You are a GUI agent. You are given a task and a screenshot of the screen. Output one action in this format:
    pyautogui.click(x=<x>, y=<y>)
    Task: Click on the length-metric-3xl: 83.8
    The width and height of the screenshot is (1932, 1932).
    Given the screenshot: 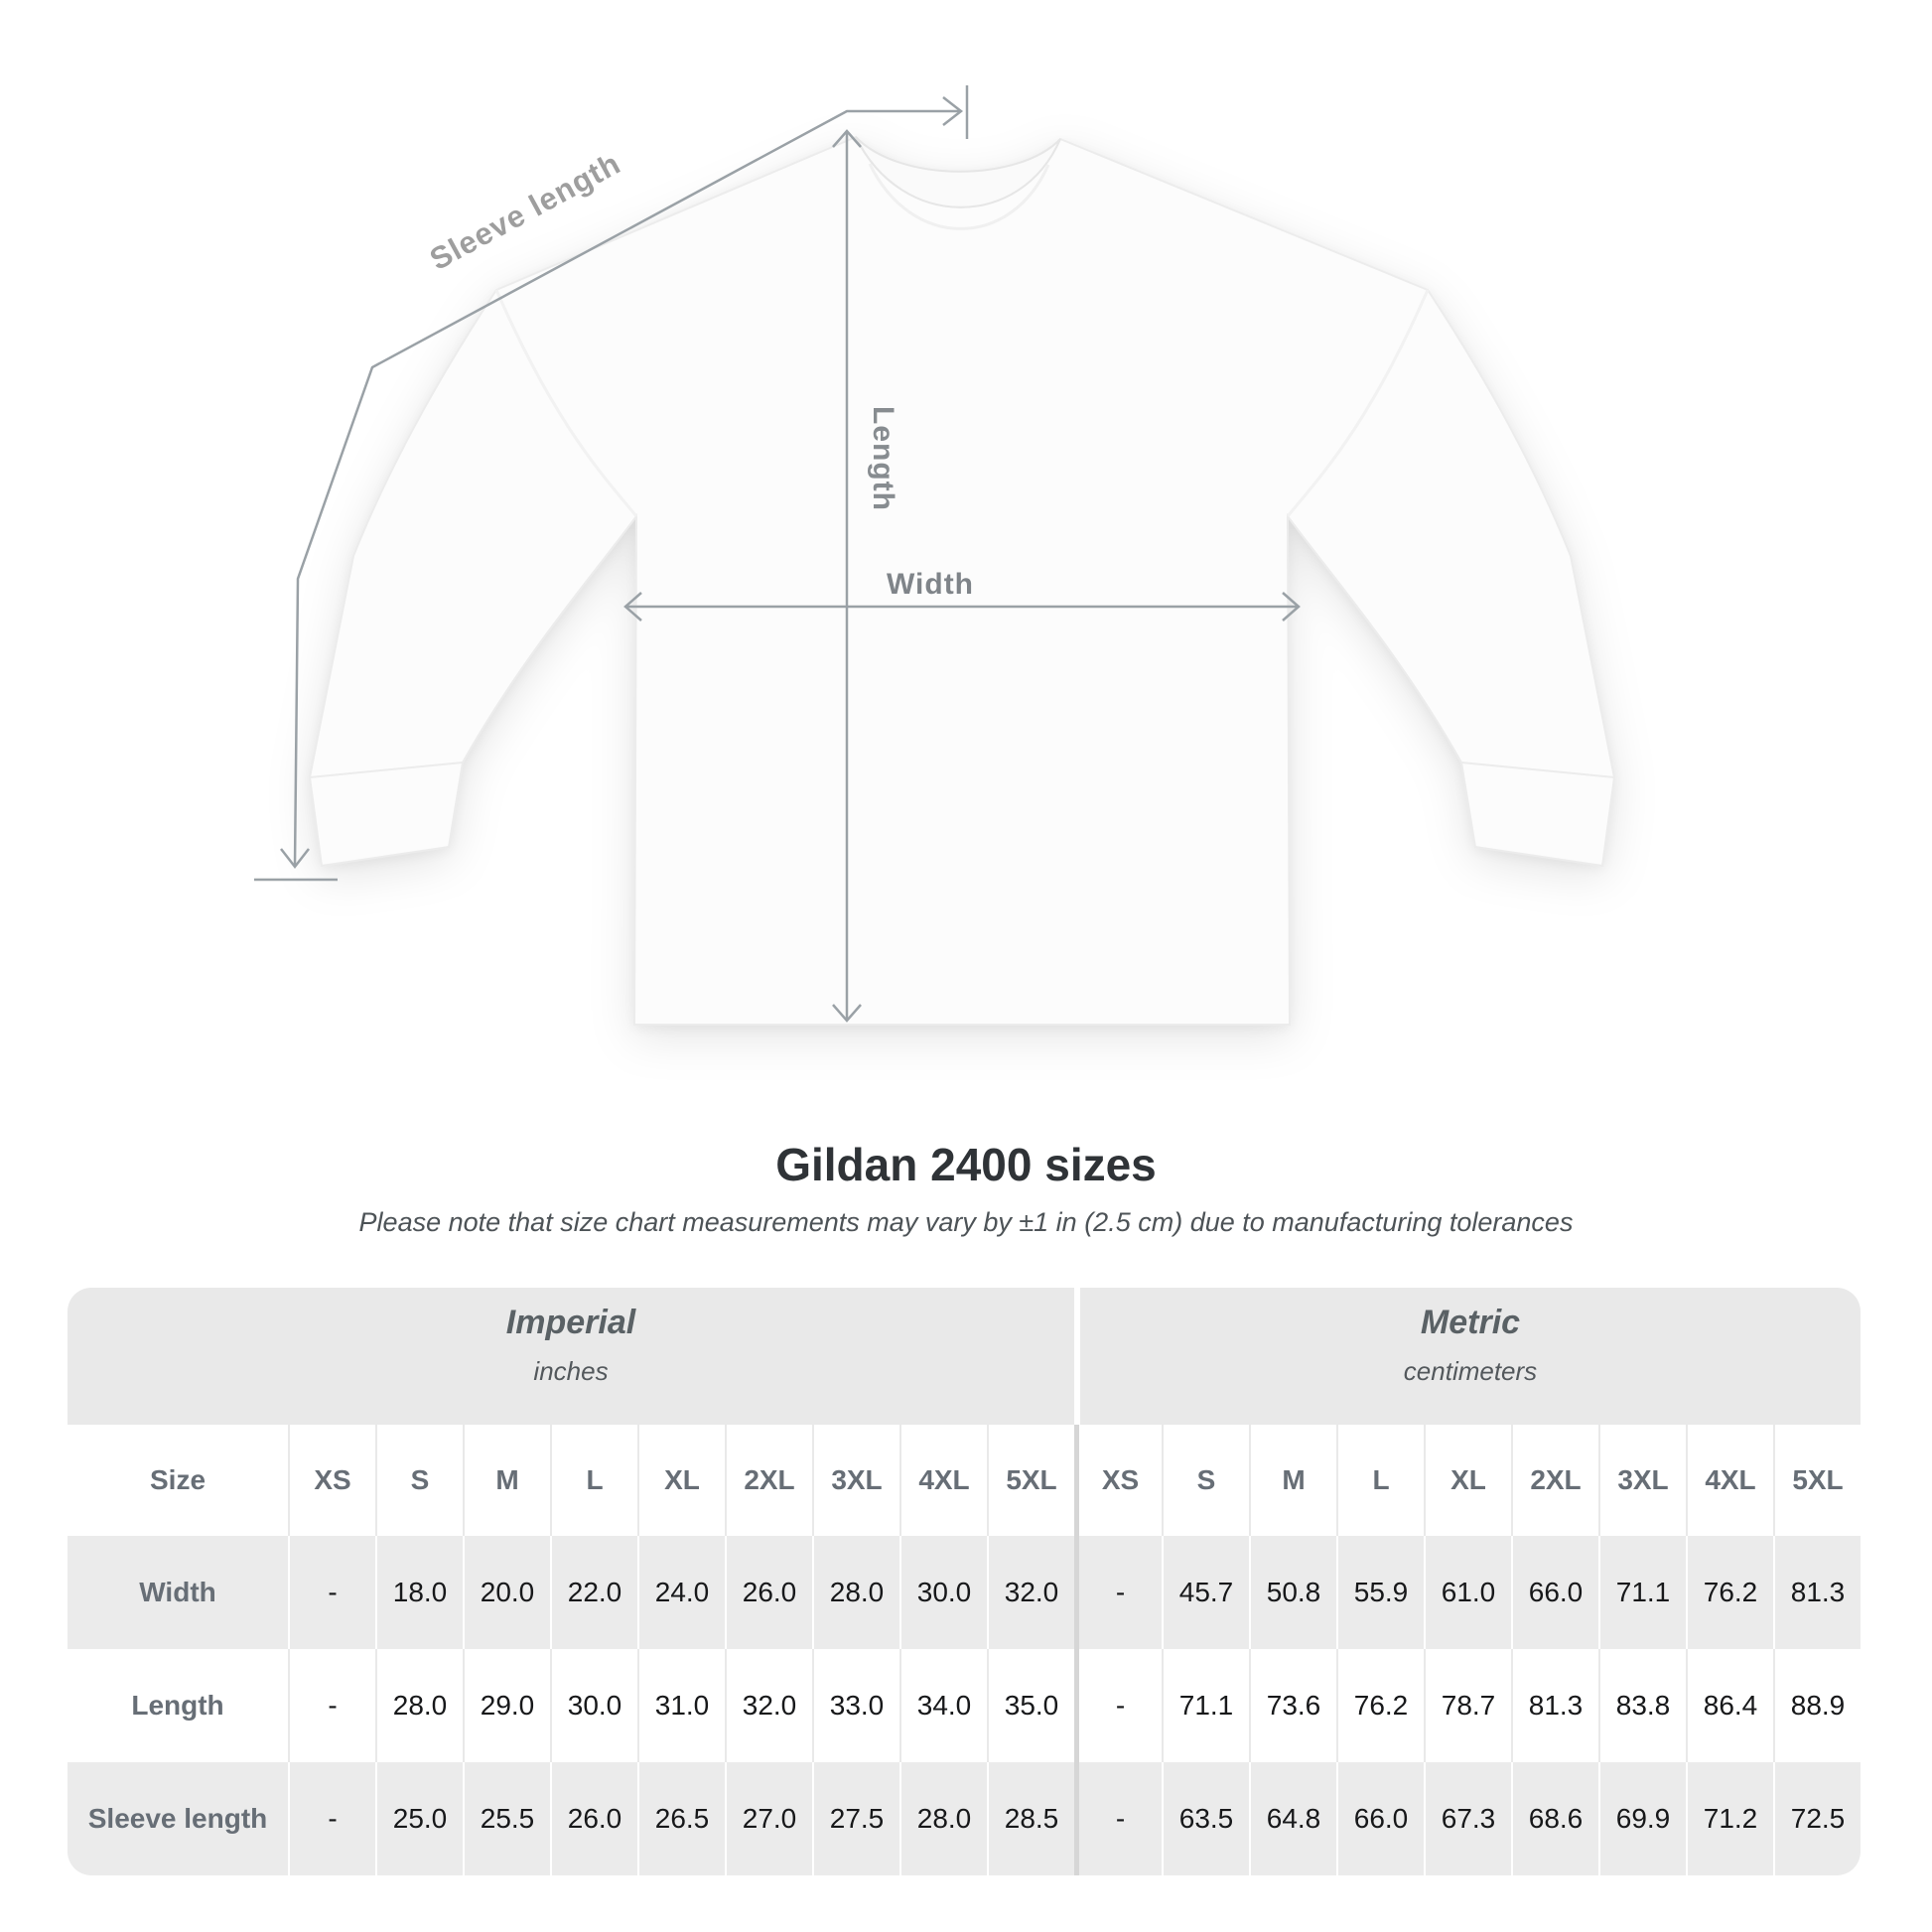 What is the action you would take?
    pyautogui.click(x=1642, y=1706)
    